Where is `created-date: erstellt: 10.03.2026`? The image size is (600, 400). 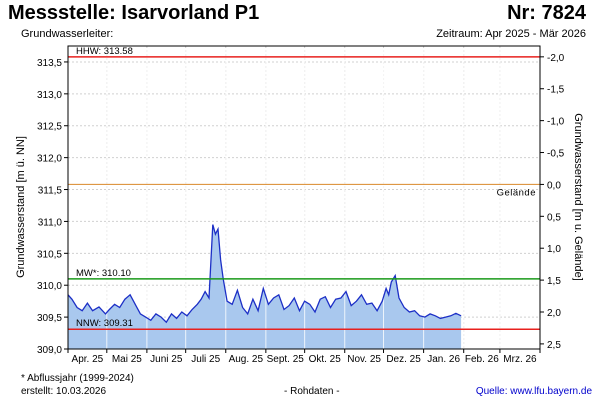 created-date: erstellt: 10.03.2026 is located at coordinates (64, 391).